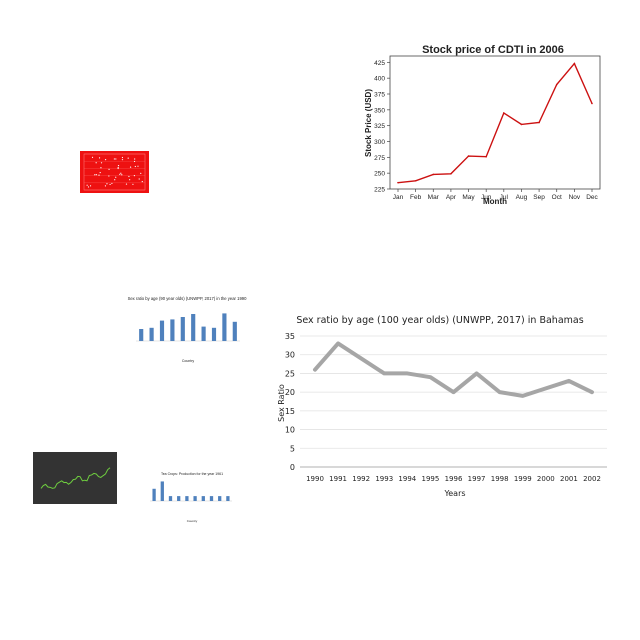  I want to click on y-tick-label: 0, so click(292, 467).